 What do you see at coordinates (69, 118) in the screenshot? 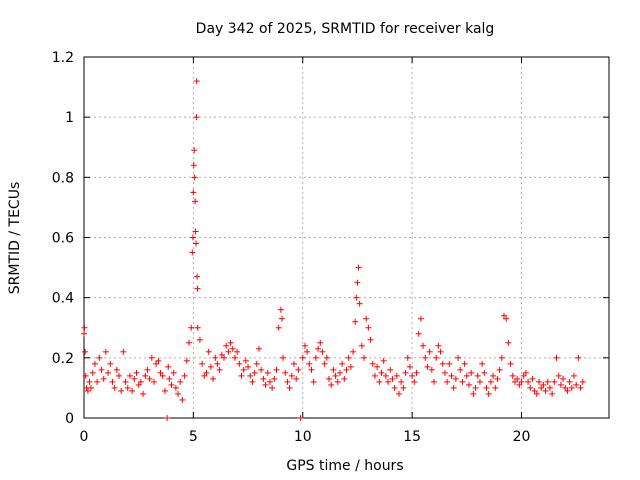
I see `y-tick-label: 1` at bounding box center [69, 118].